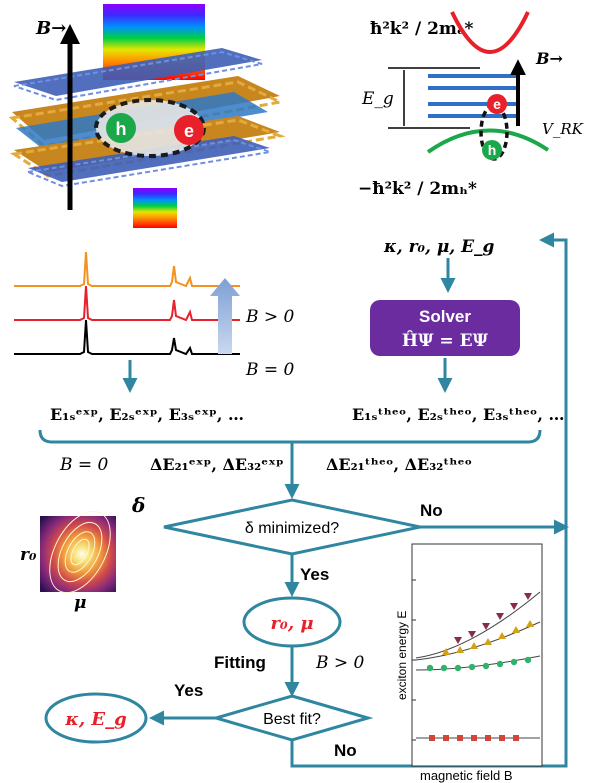  I want to click on band-diagram: ħ²k² / 2mₑ* E_g e h B→ V_RK −ħ²k² / 2mₕ*, so click(471, 105).